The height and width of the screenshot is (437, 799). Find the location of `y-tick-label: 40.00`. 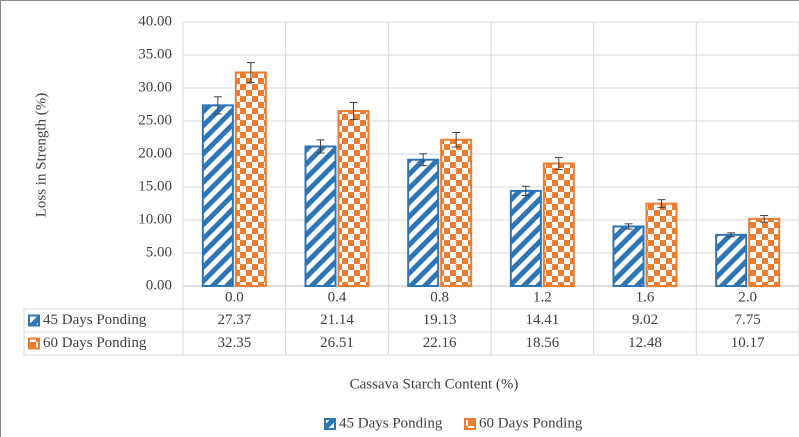

y-tick-label: 40.00 is located at coordinates (155, 21).